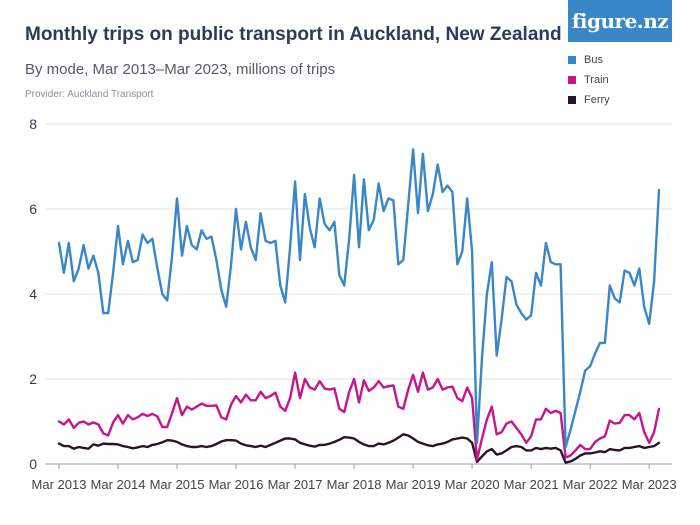 The width and height of the screenshot is (700, 525). I want to click on legend-item-train: Train, so click(589, 80).